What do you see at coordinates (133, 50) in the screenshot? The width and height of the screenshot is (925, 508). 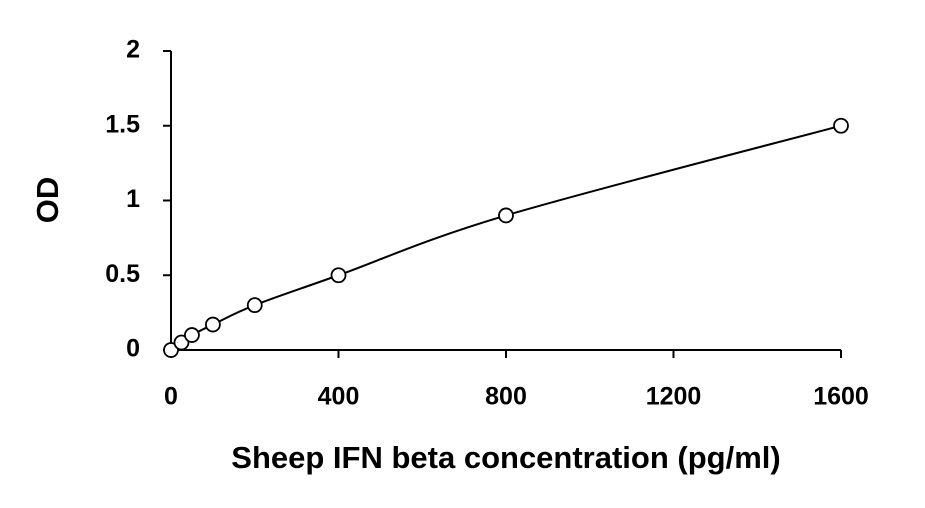 I see `y-tick-label: 2` at bounding box center [133, 50].